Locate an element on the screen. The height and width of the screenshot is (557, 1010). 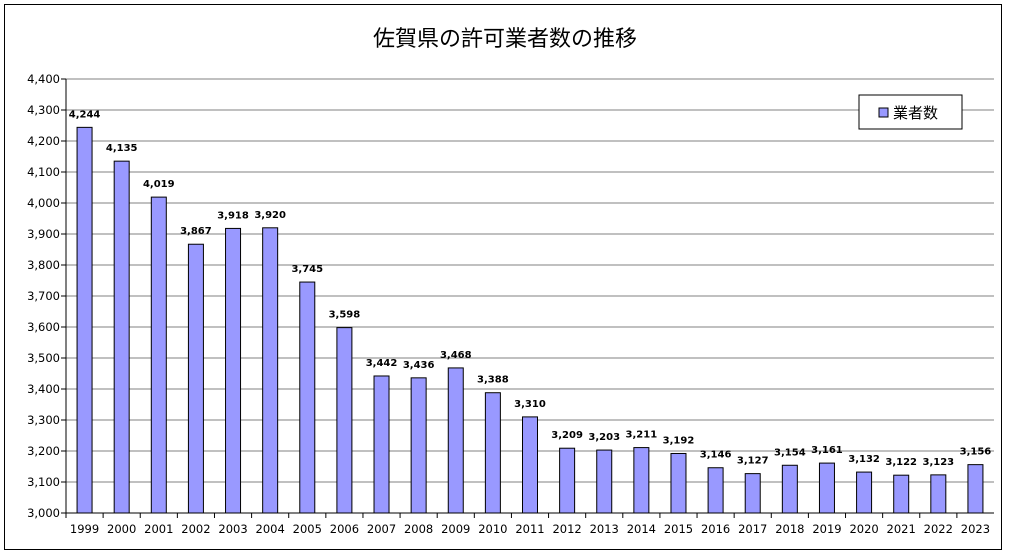
y-tick-label: 4,300 is located at coordinates (43, 110).